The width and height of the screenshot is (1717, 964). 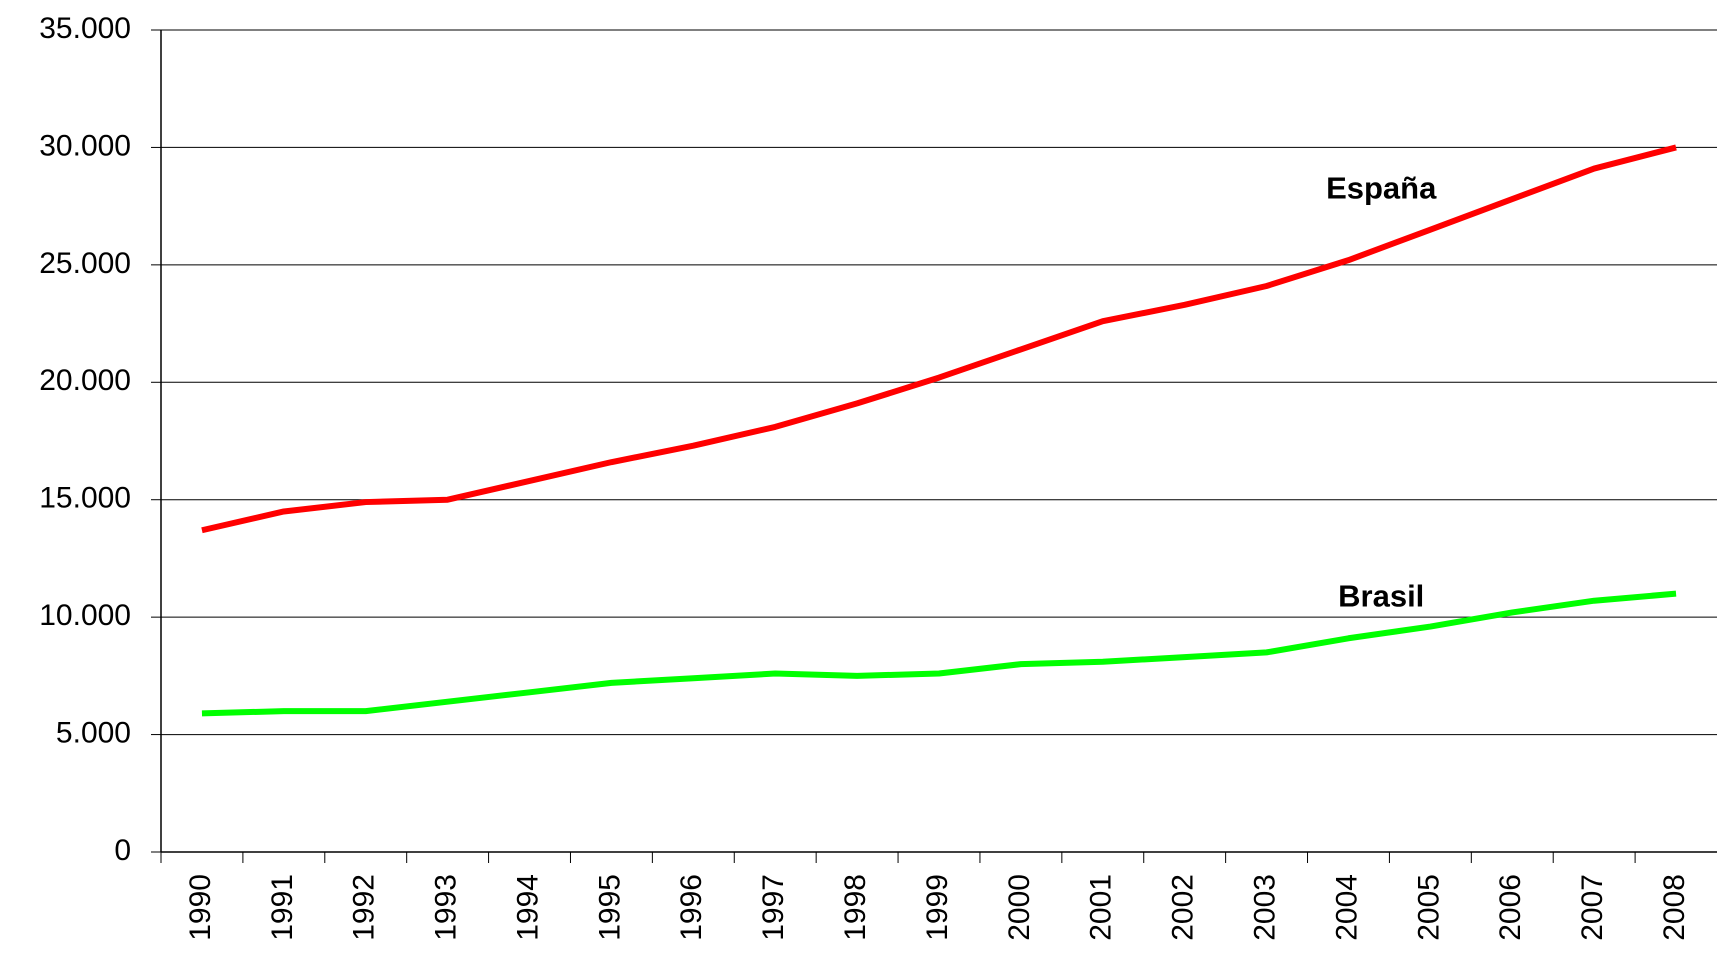 What do you see at coordinates (85, 498) in the screenshot?
I see `y-tick-label: 15.000` at bounding box center [85, 498].